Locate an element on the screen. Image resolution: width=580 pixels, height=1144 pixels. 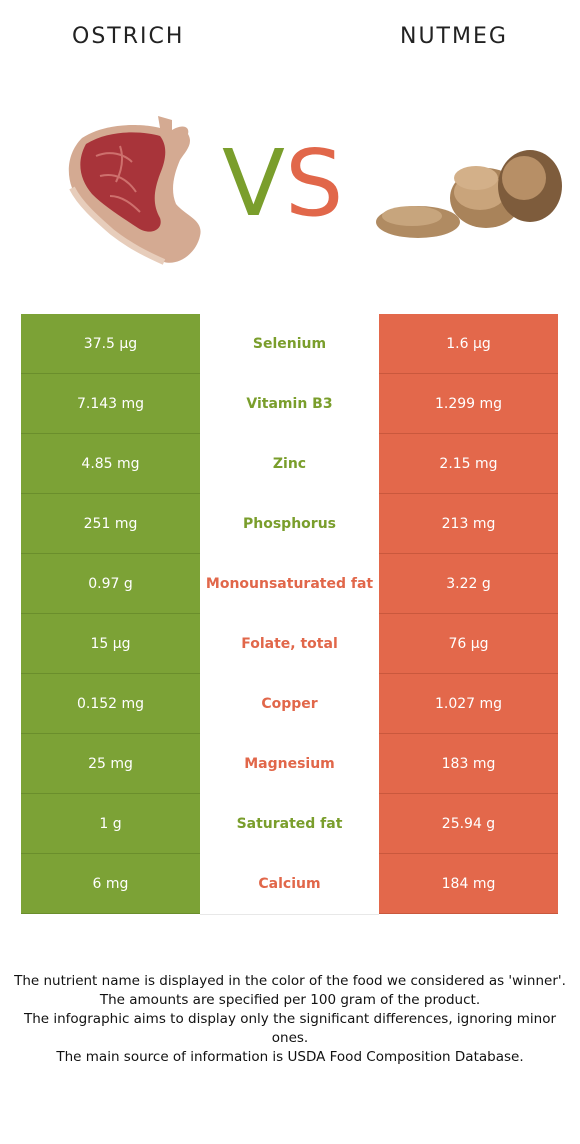
vs-v-letter: V is located at coordinates (253, 183).